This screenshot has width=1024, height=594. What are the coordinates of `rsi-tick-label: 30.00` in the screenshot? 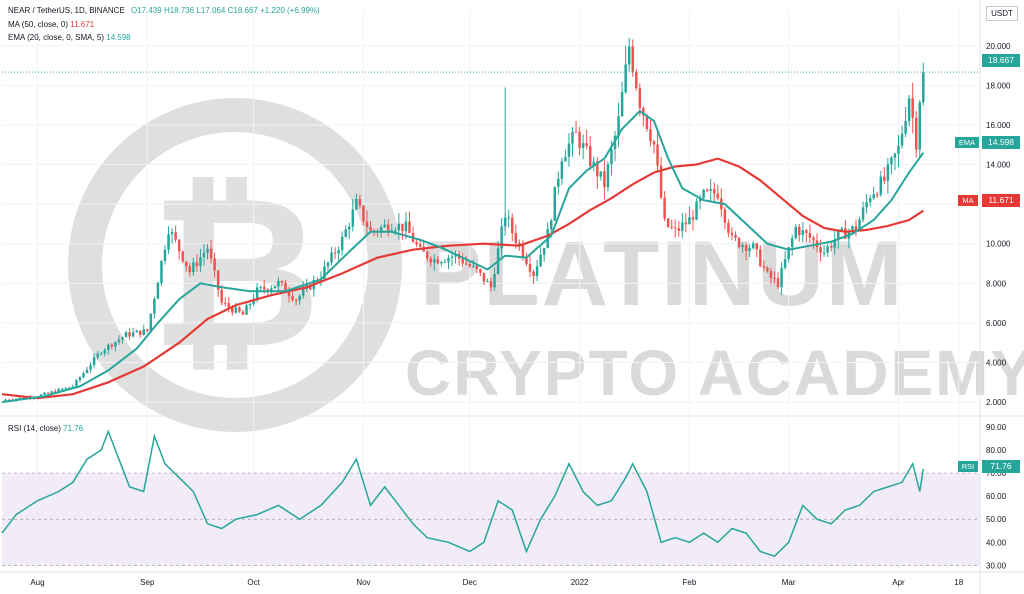 It's located at (996, 565).